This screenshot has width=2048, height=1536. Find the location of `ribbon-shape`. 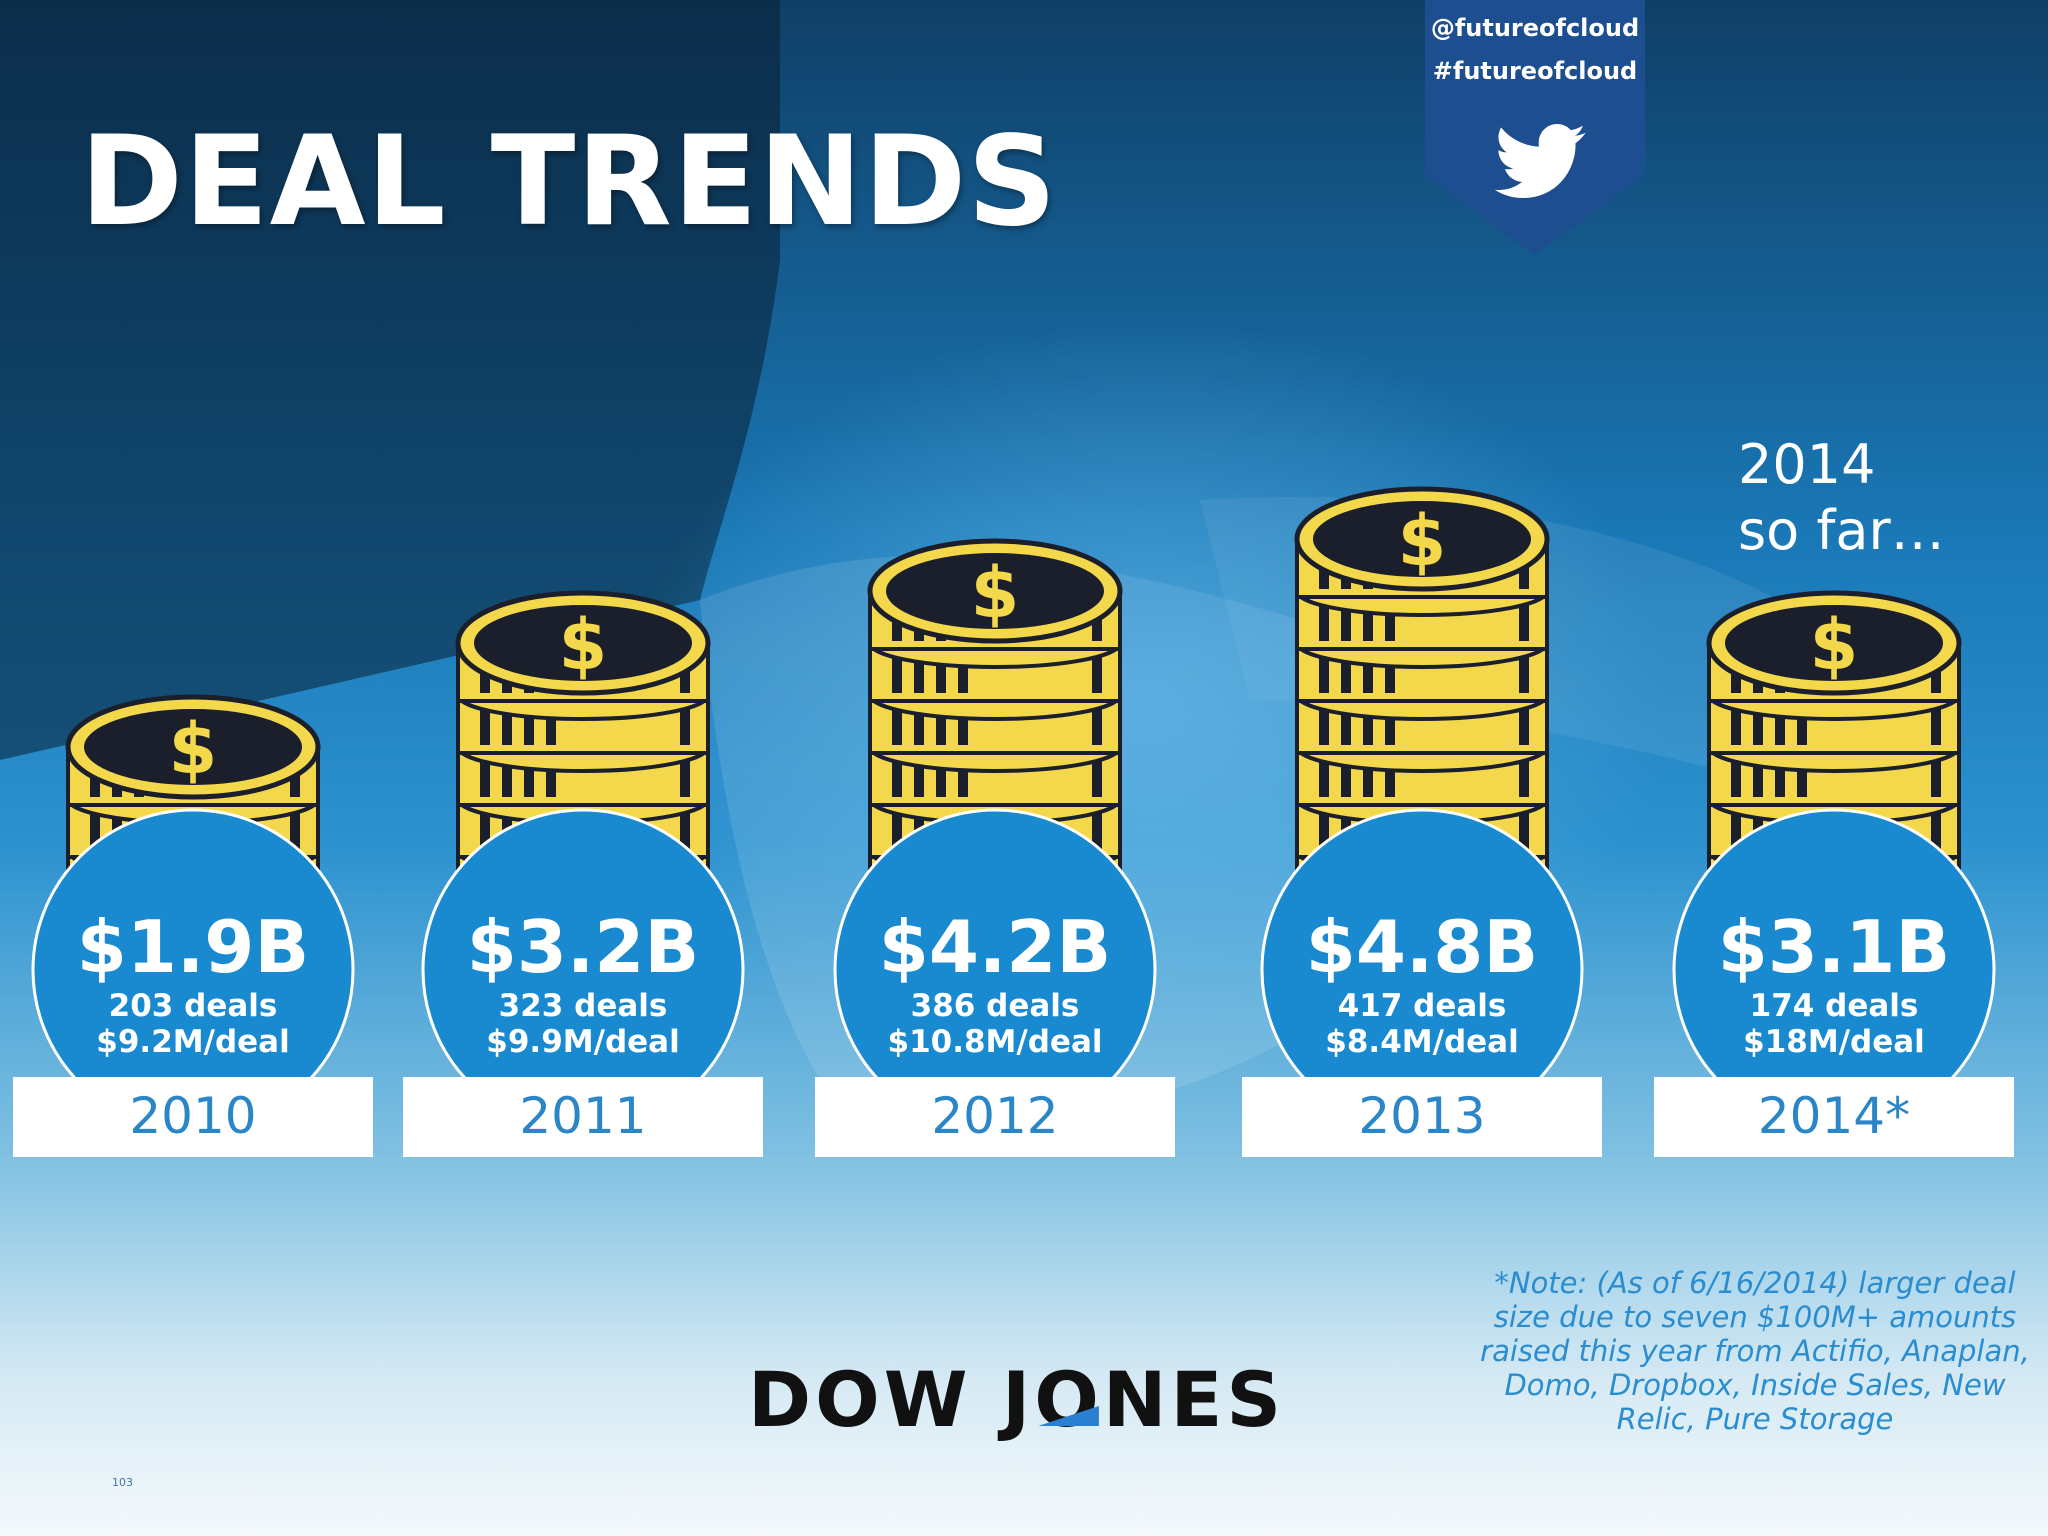

ribbon-shape is located at coordinates (1535, 127).